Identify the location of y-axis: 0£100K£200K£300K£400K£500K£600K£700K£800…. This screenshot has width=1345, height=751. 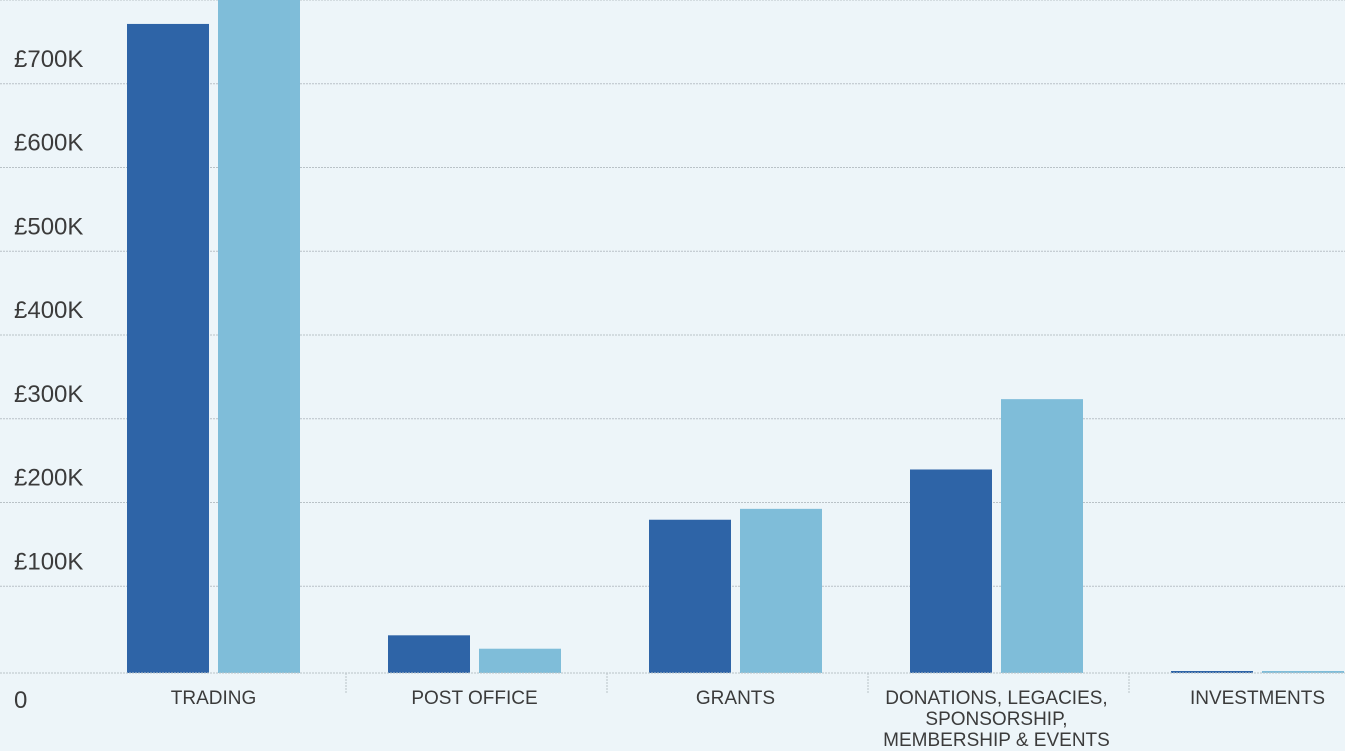
(48, 380).